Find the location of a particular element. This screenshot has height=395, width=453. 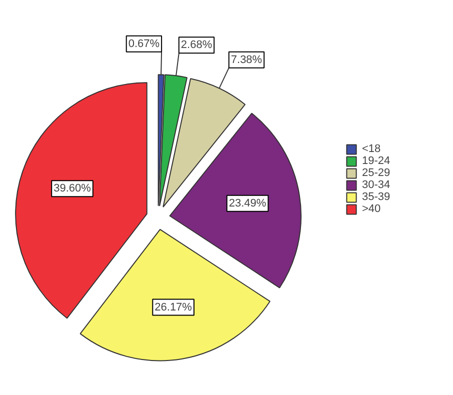

legend-label: 25-29 is located at coordinates (376, 173).